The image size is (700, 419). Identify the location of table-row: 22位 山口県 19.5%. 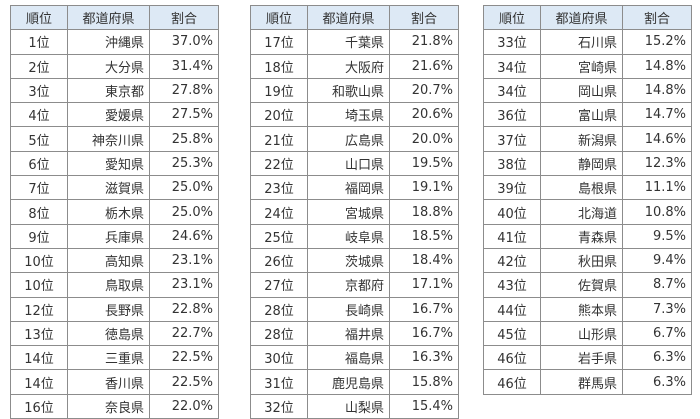
(354, 163).